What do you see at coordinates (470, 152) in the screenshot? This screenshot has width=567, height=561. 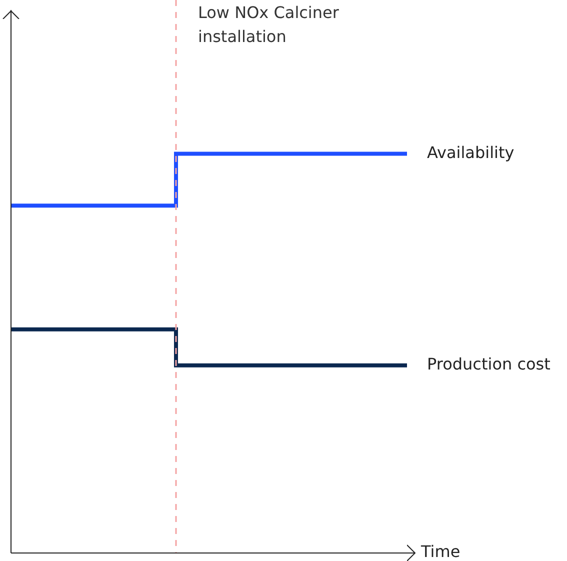 I see `series-label: Availability` at bounding box center [470, 152].